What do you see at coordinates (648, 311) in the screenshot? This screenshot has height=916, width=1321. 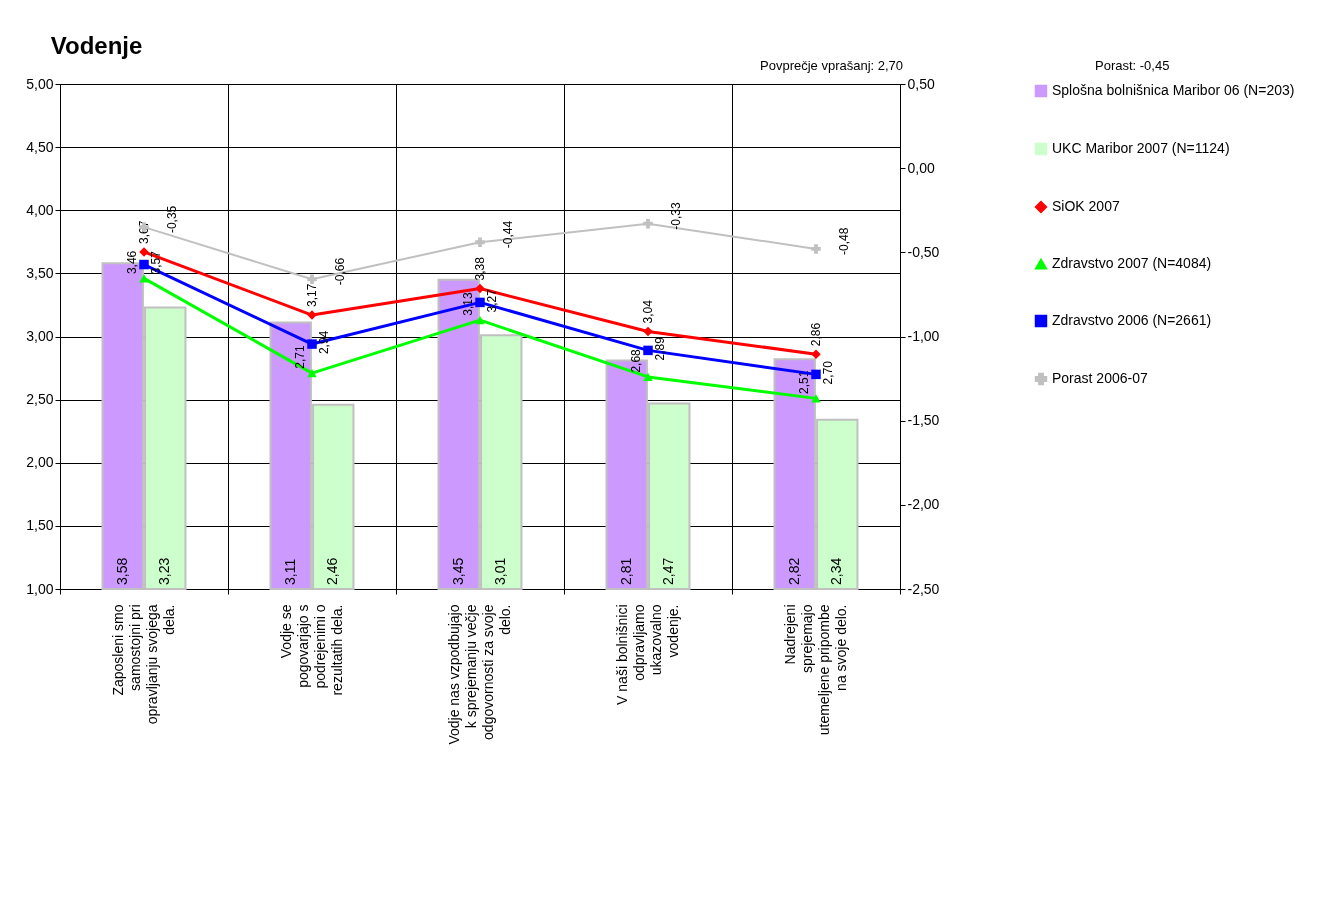 I see `data-label: 3,04` at bounding box center [648, 311].